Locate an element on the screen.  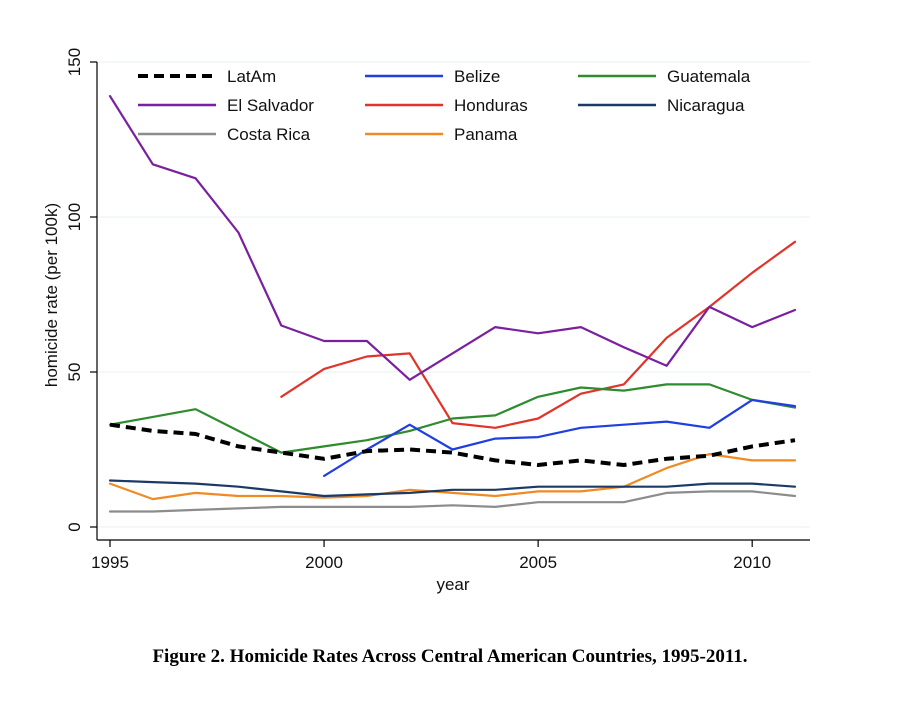
legend-label: Guatemala is located at coordinates (709, 76).